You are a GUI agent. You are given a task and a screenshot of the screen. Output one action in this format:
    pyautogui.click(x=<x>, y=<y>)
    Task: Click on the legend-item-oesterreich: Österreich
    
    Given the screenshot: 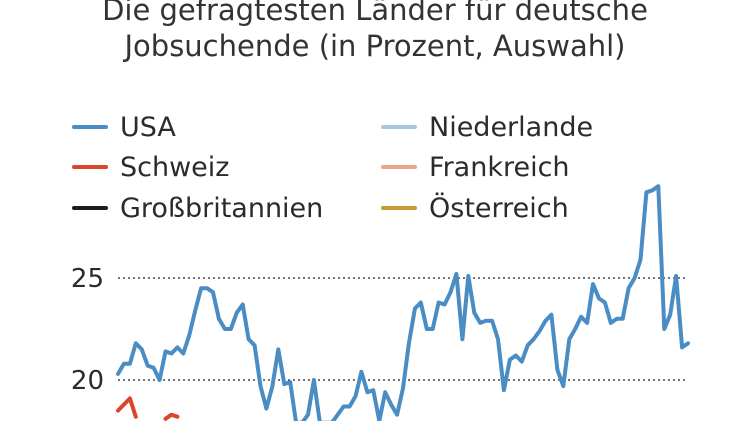 What is the action you would take?
    pyautogui.click(x=475, y=208)
    